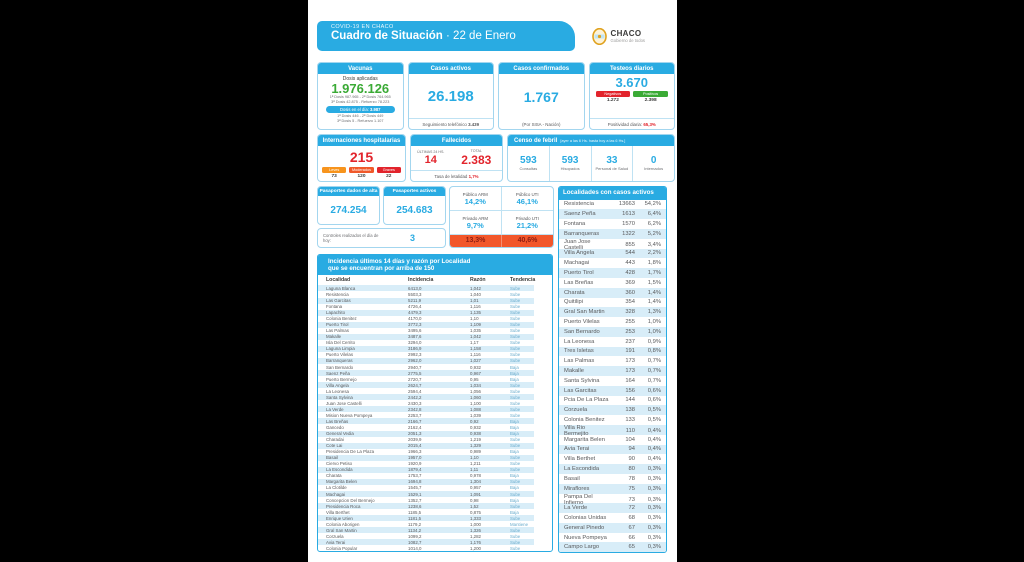 This screenshot has height=562, width=1024. I want to click on table-row: Pampa Del Infierno 73 0,3%, so click(612, 500).